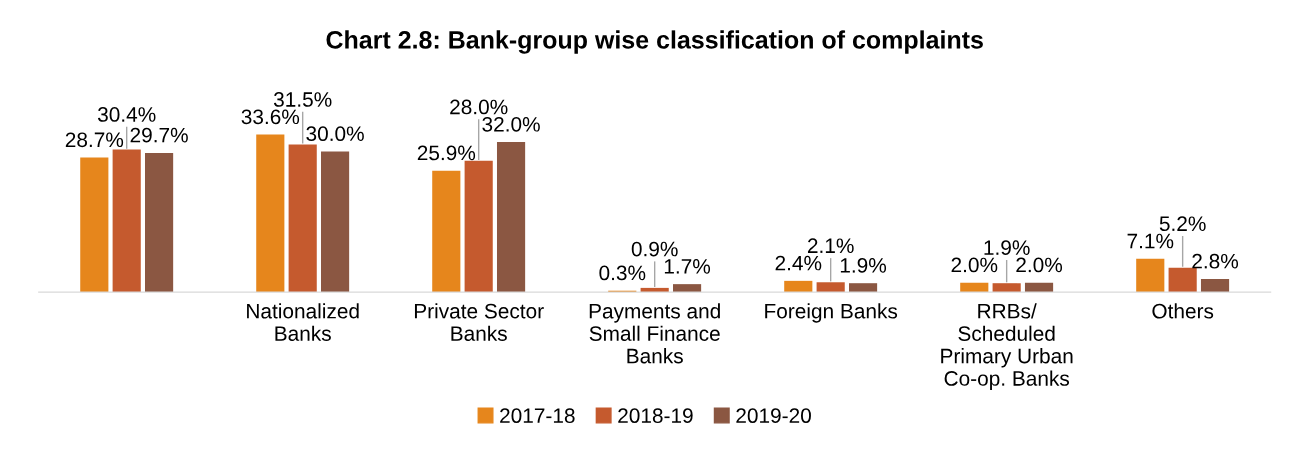  What do you see at coordinates (537, 416) in the screenshot?
I see `legend-label: 2017-18` at bounding box center [537, 416].